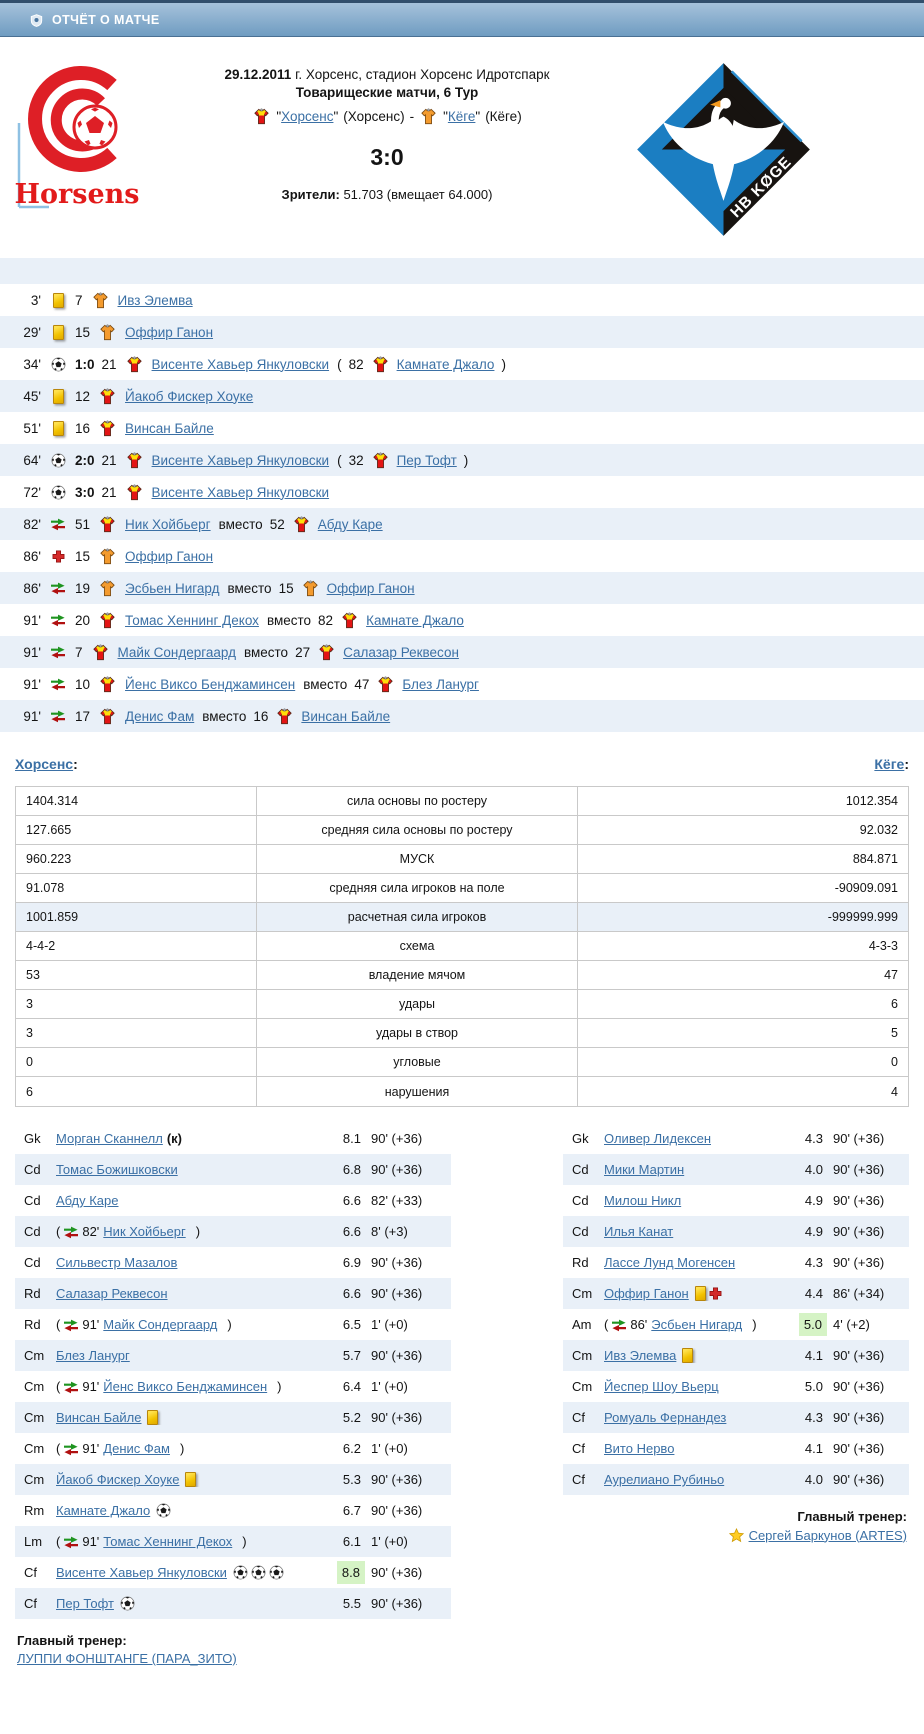  I want to click on player-link: Аурелиано Рубиньо, so click(664, 1479).